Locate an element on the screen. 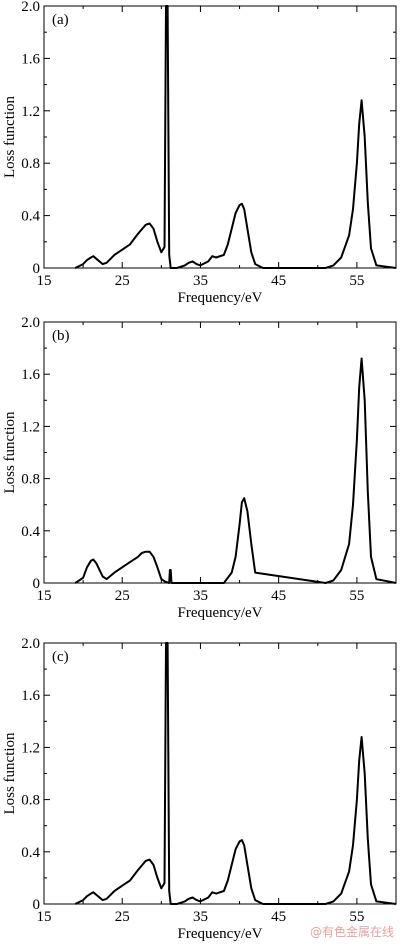  panel-label: (a) is located at coordinates (60, 20).